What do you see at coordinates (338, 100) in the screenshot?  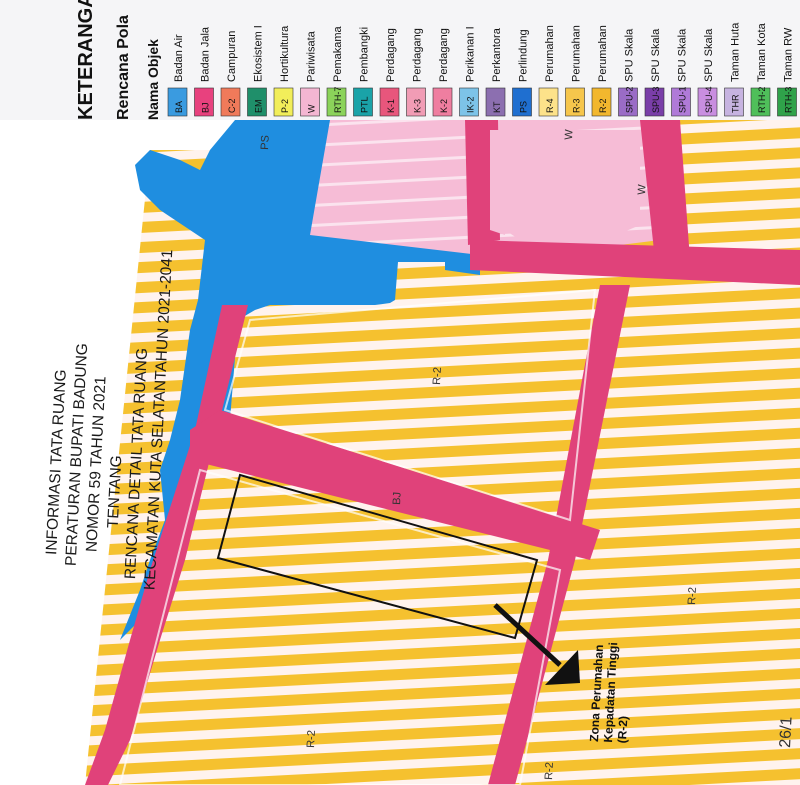 I see `legend-code: RTH-7` at bounding box center [338, 100].